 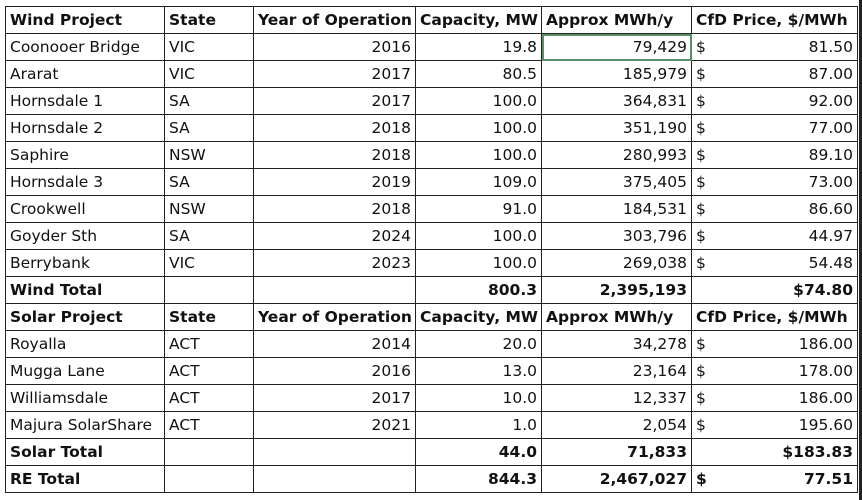 I want to click on project-name-cell: Hornsdale 2, so click(x=85, y=128).